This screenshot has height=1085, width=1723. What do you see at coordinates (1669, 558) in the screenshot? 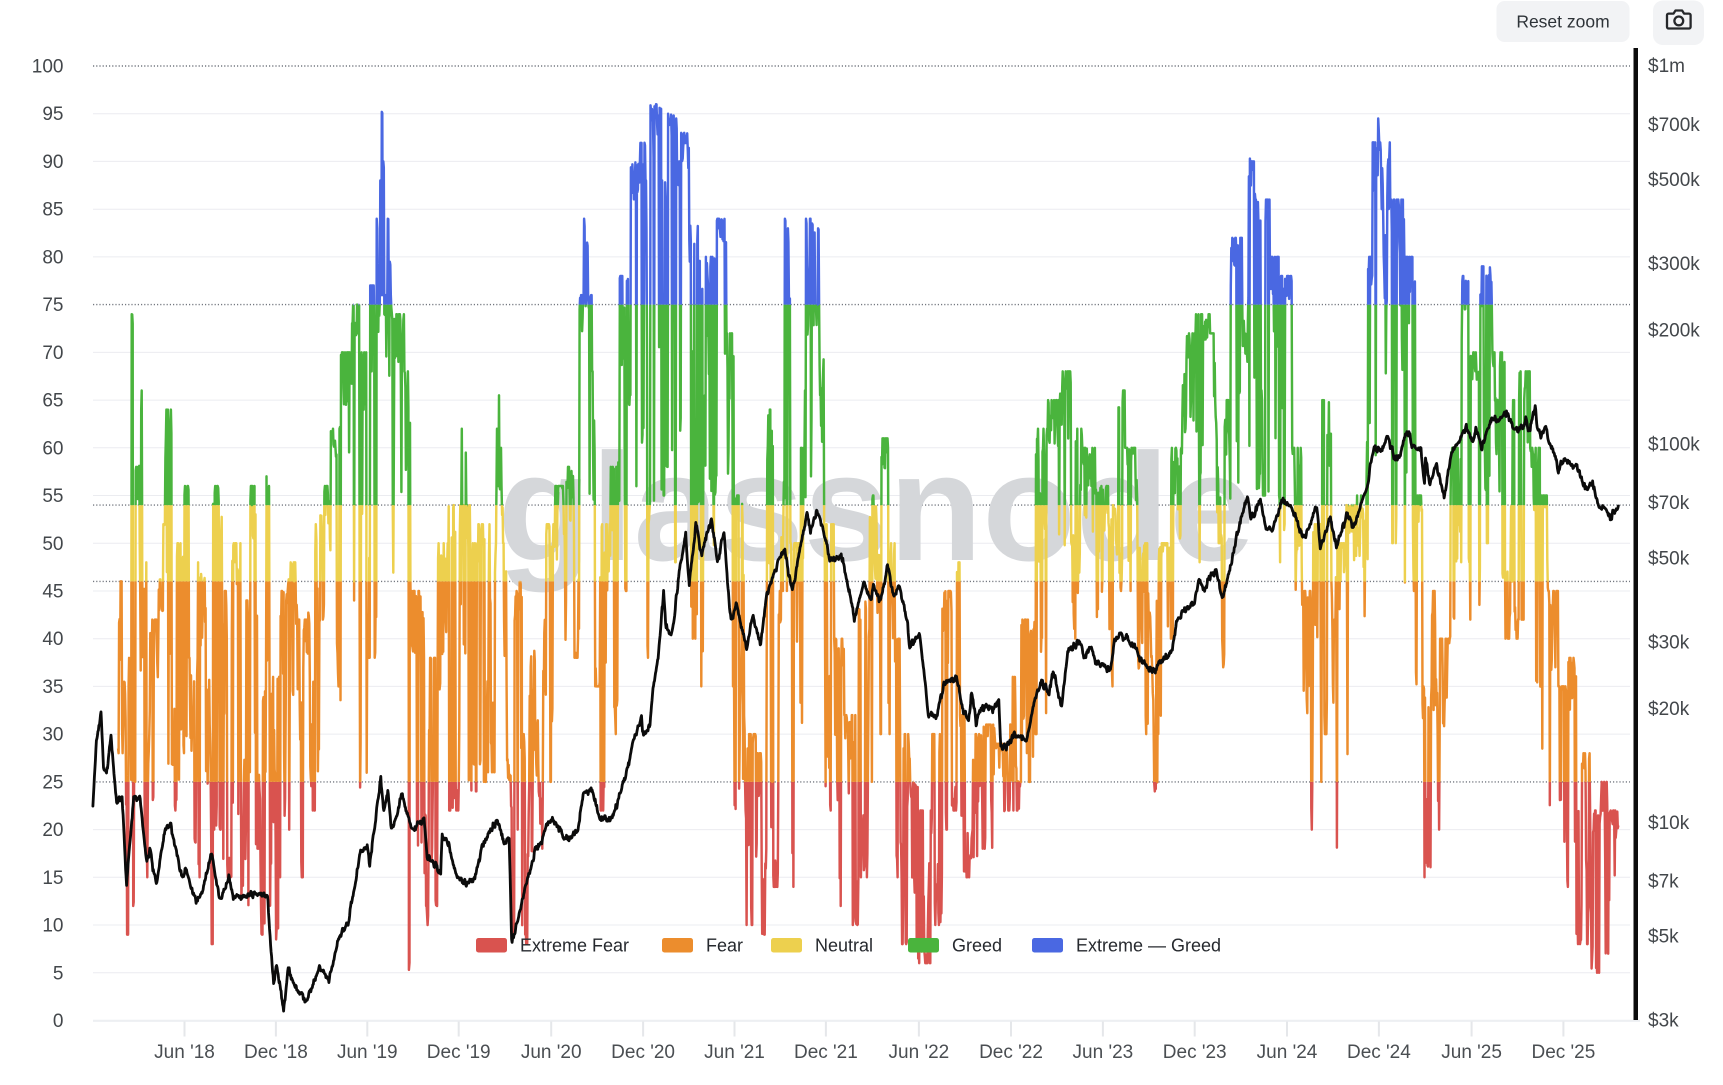
I see `svg-text: $50k` at bounding box center [1669, 558].